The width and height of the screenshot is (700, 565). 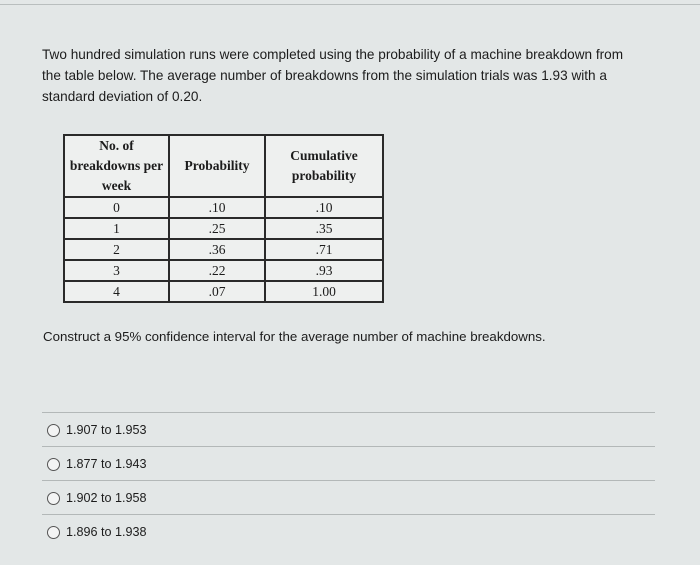 What do you see at coordinates (116, 270) in the screenshot?
I see `cell: 3` at bounding box center [116, 270].